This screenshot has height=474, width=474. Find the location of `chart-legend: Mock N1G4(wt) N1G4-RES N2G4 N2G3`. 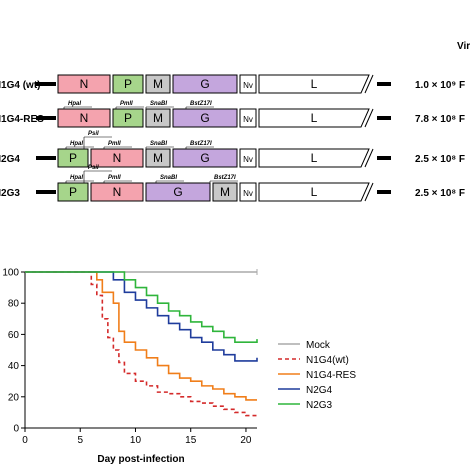

chart-legend: Mock N1G4(wt) N1G4-RES N2G4 N2G3 is located at coordinates (317, 375).